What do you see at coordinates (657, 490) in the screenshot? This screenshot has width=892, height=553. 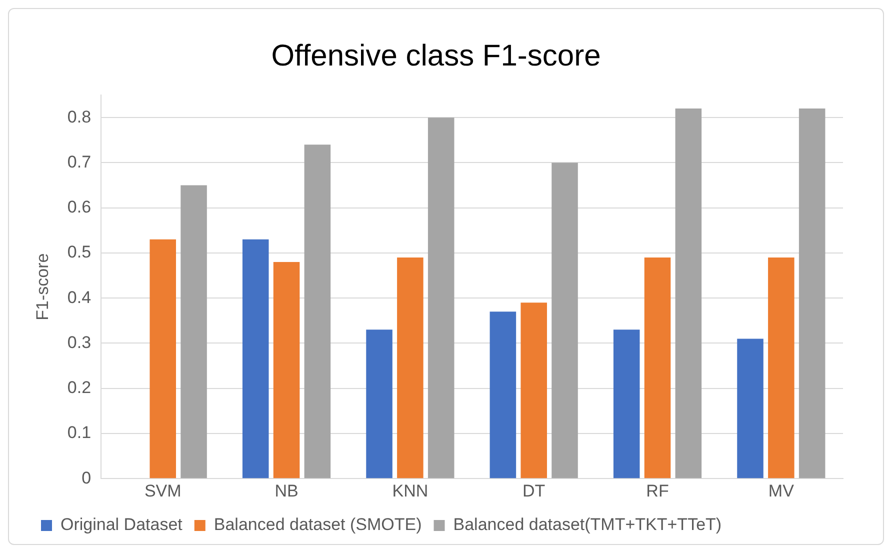 I see `x-tick-label: RF` at bounding box center [657, 490].